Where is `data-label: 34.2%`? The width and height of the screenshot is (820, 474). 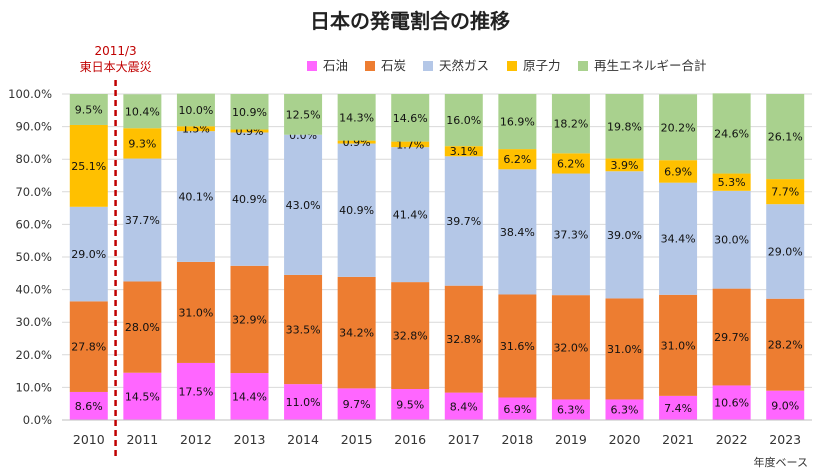
data-label: 34.2% is located at coordinates (356, 333).